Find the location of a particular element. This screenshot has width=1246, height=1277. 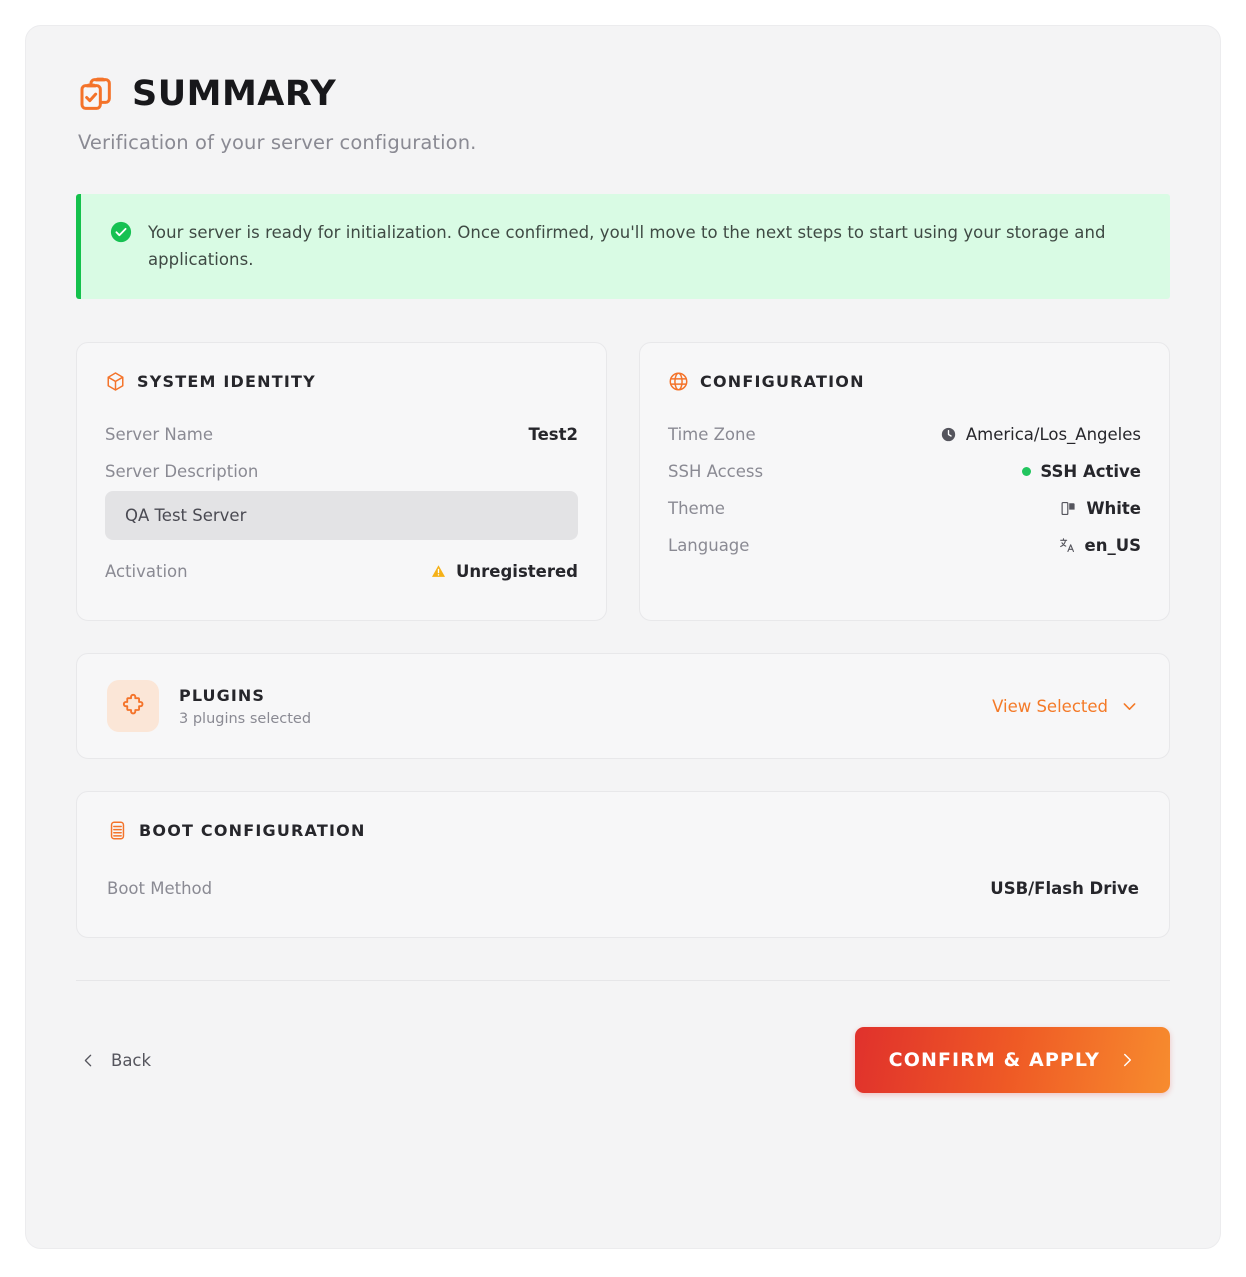

server-name-value: Test2 is located at coordinates (553, 435).